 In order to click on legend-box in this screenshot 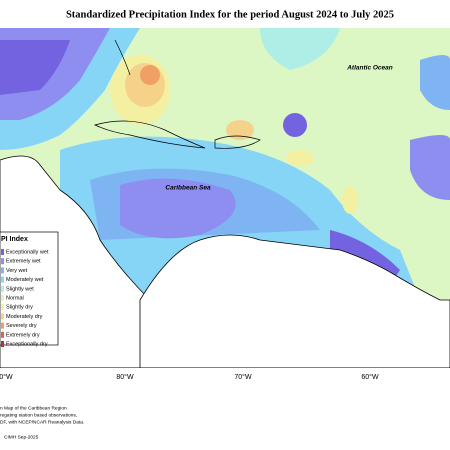, I will do `click(29, 288)`.